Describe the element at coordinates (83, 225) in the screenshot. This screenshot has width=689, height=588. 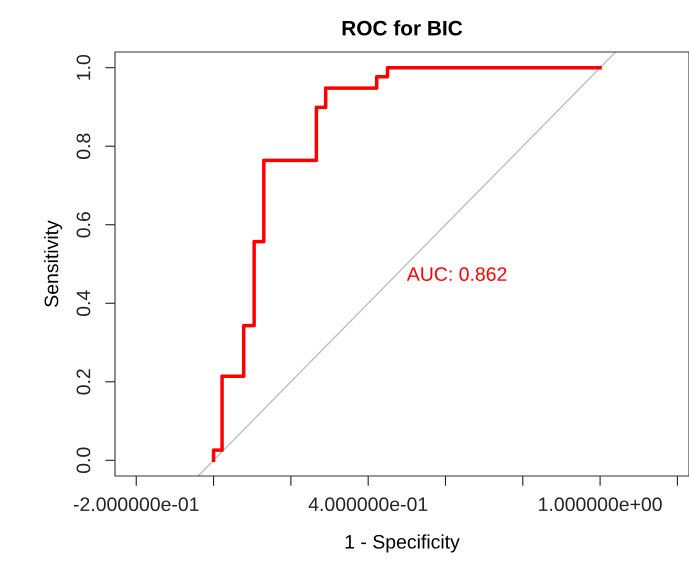
I see `y-tick-label: 0.6` at that location.